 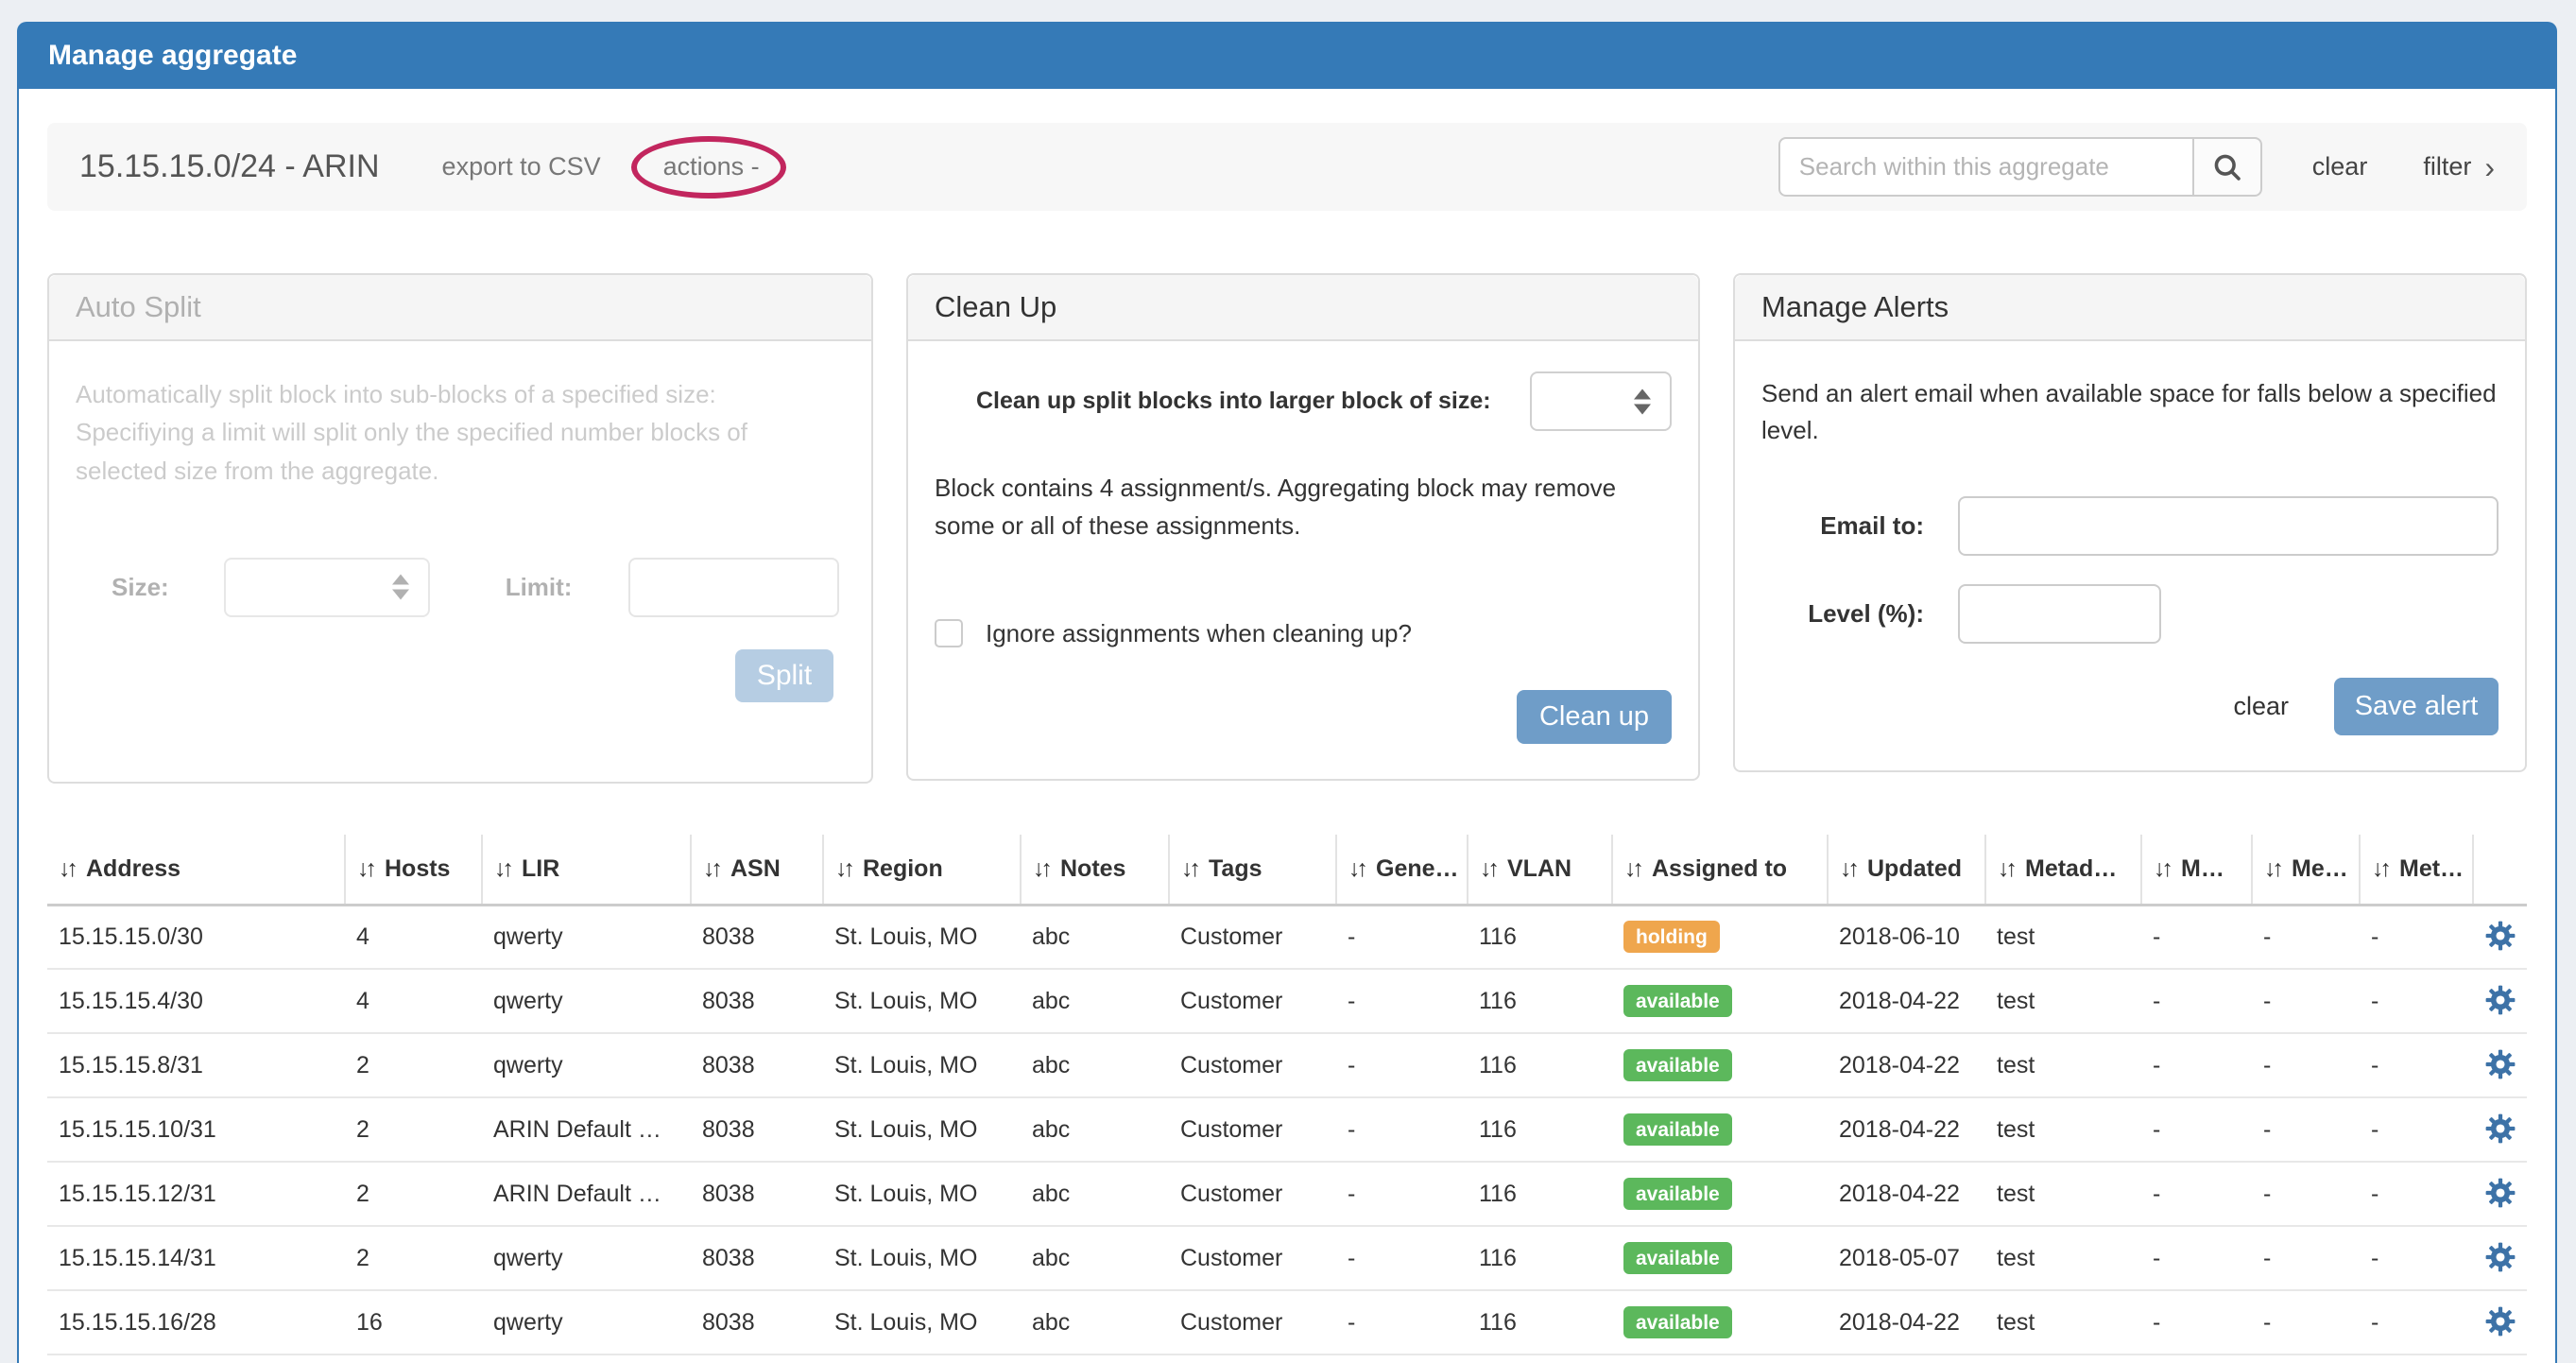 I want to click on table-cell: 15.15.15.8/31, so click(x=196, y=1065).